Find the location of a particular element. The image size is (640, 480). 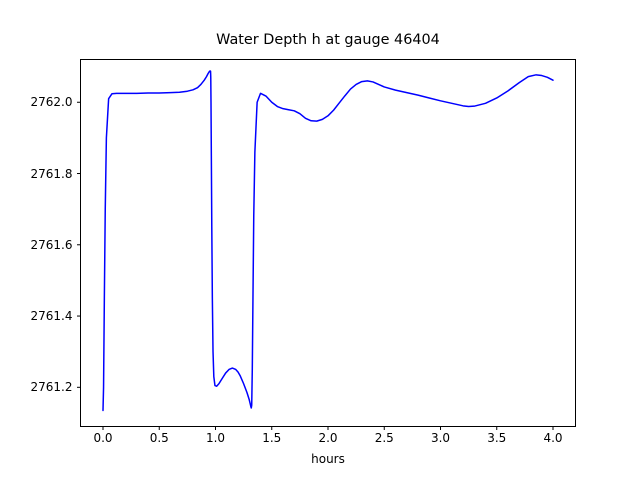

x-tick-label: 1.0 is located at coordinates (215, 438).